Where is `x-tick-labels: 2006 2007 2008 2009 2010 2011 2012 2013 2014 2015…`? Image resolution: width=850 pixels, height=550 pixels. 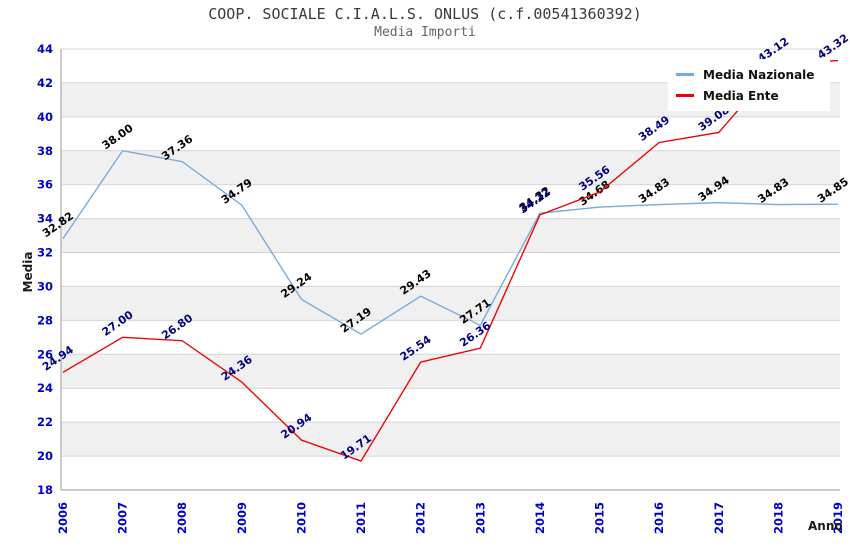
x-tick-labels: 2006 2007 2008 2009 2010 2011 2012 2013 2014 2015… is located at coordinates (450, 518).